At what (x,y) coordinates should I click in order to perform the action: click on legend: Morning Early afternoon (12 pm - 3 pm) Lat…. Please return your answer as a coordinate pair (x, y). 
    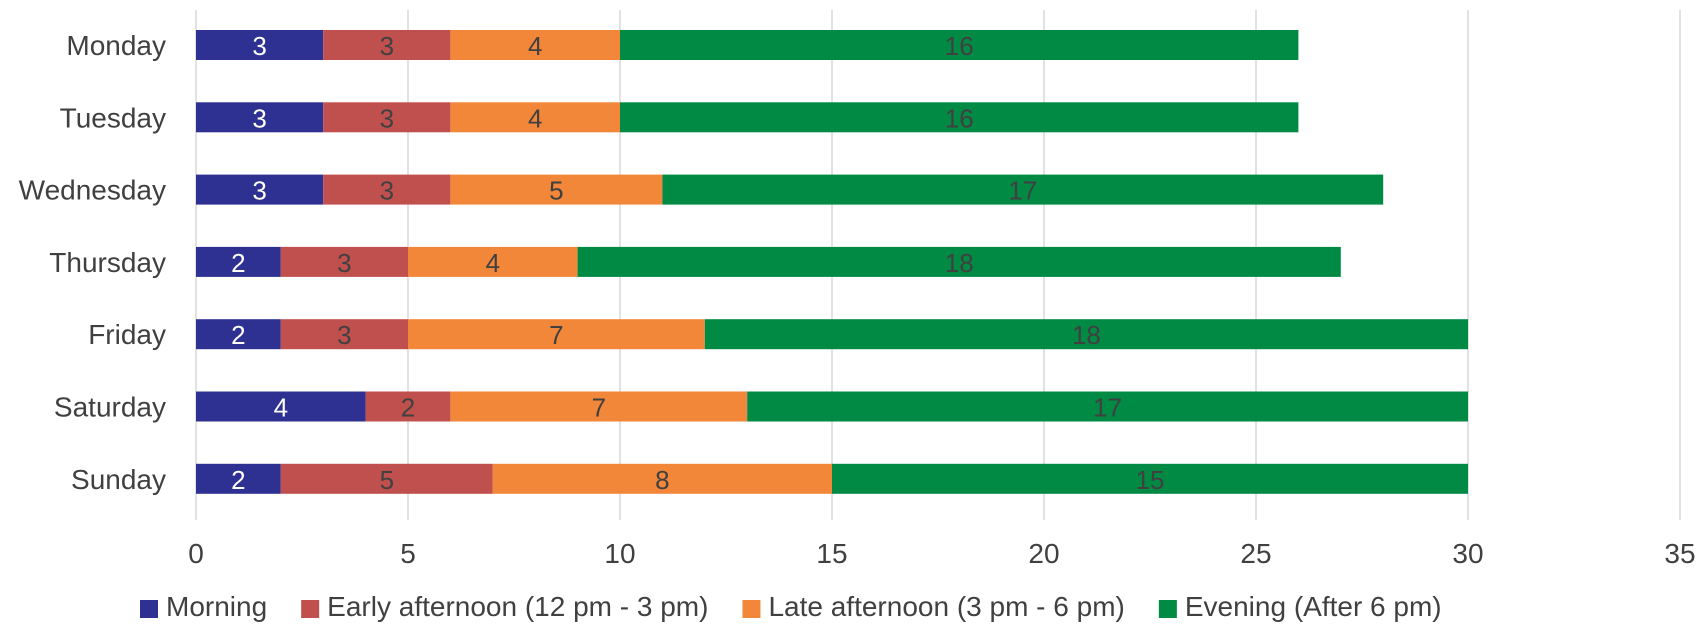
    Looking at the image, I should click on (791, 606).